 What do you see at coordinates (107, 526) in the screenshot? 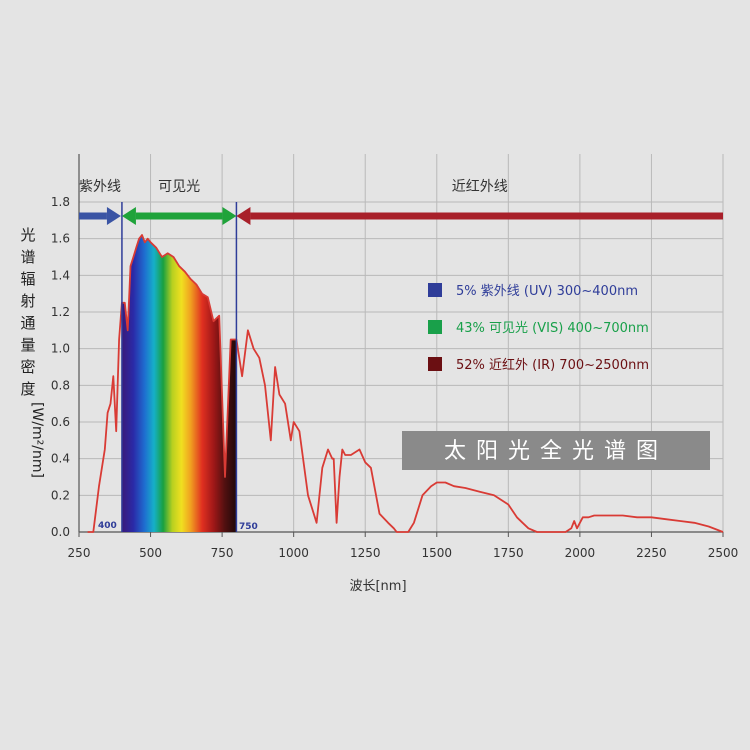
I see `boundary-label-400: 400` at bounding box center [107, 526].